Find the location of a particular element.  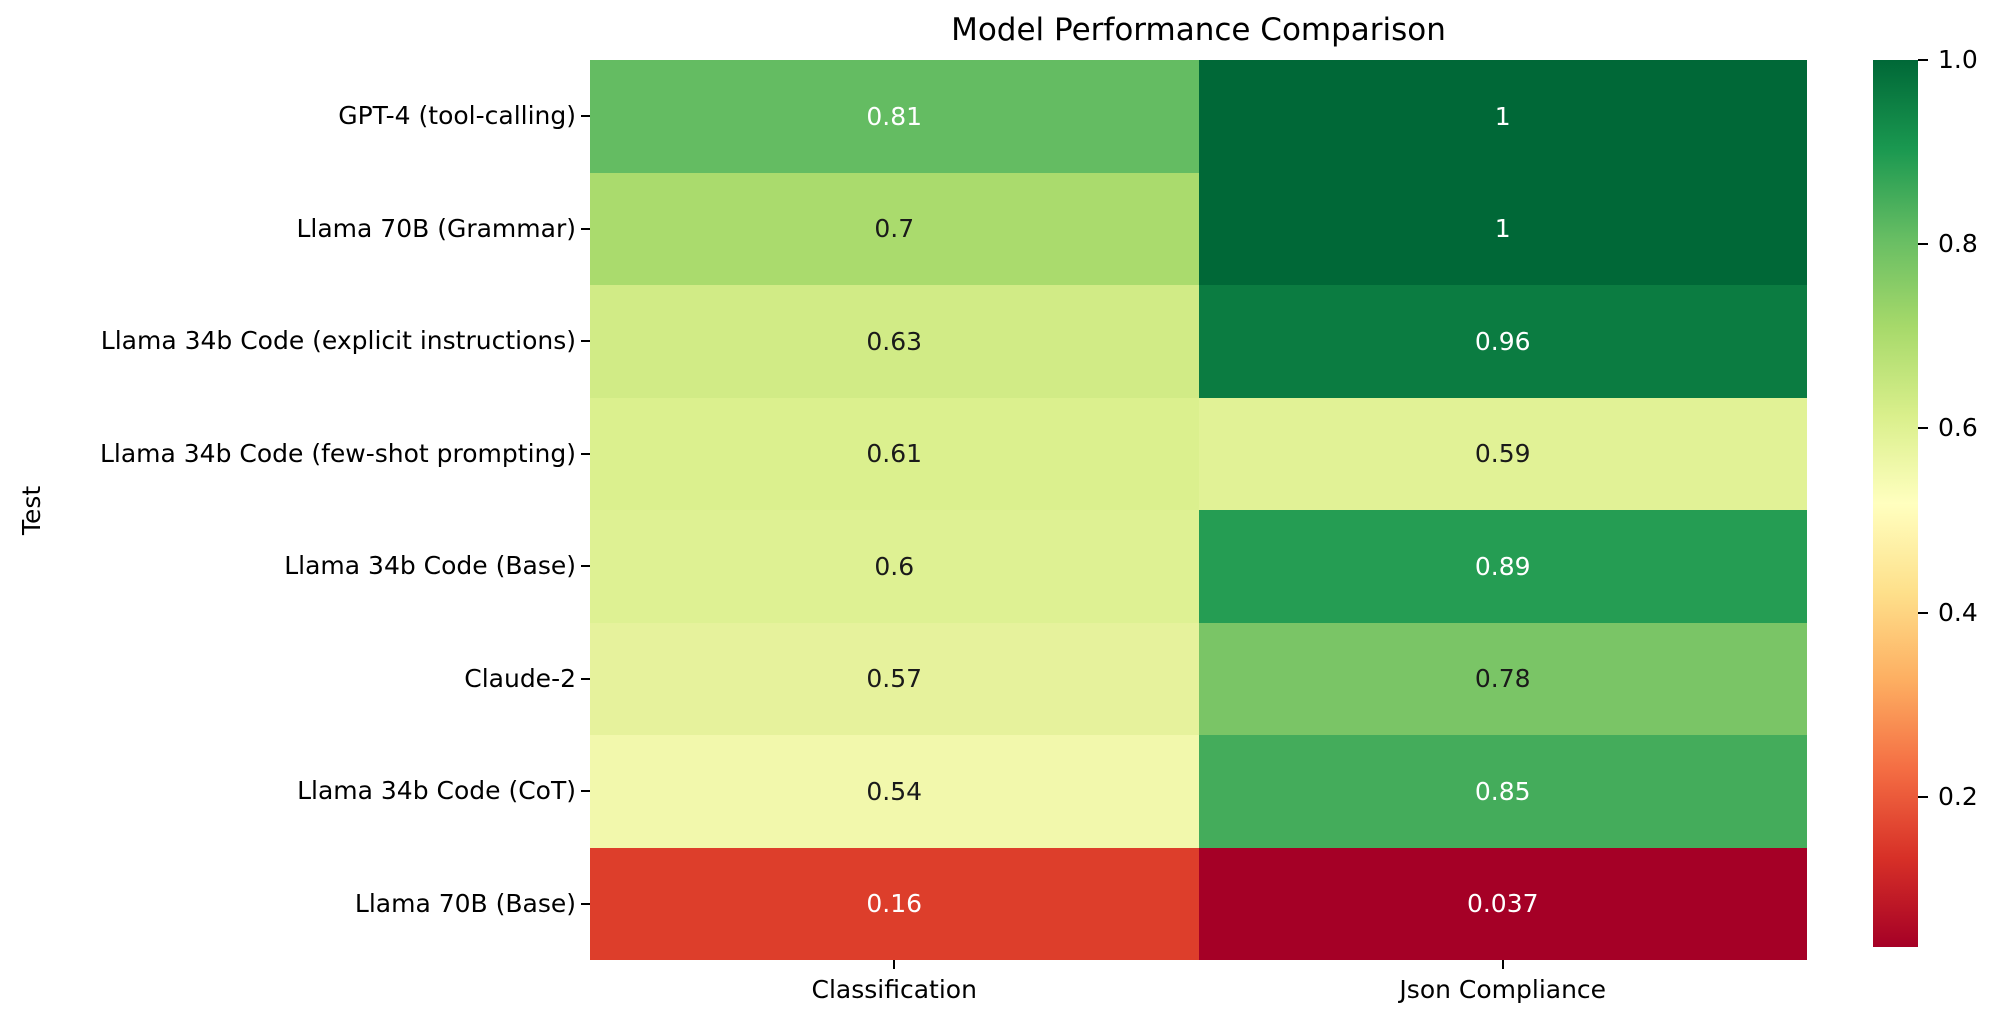

heatmap-cell: 0.57 is located at coordinates (894, 678).